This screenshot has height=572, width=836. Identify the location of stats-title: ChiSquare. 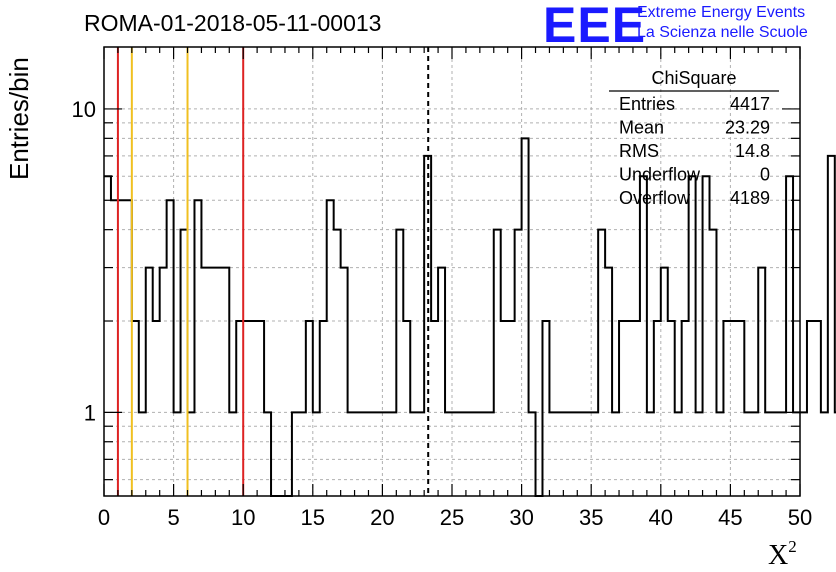
(693, 78).